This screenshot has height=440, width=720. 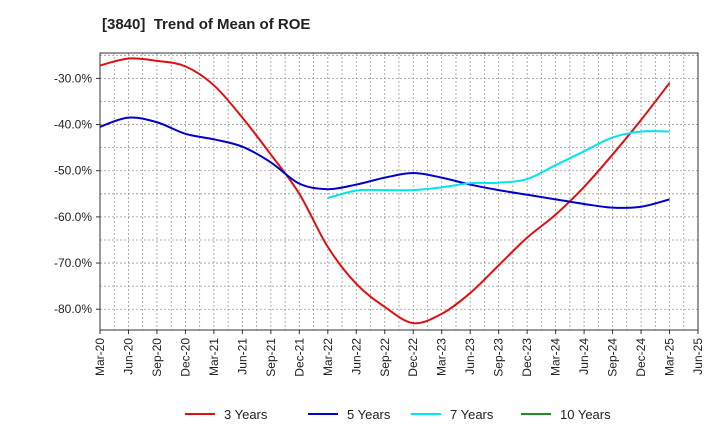 I want to click on x-tick-label: Jun-23, so click(x=470, y=356).